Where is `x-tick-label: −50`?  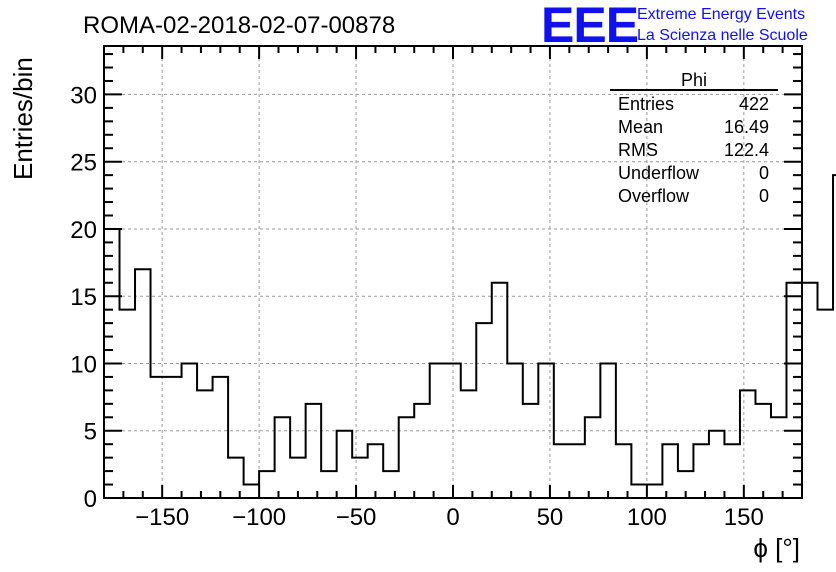
x-tick-label: −50 is located at coordinates (356, 517).